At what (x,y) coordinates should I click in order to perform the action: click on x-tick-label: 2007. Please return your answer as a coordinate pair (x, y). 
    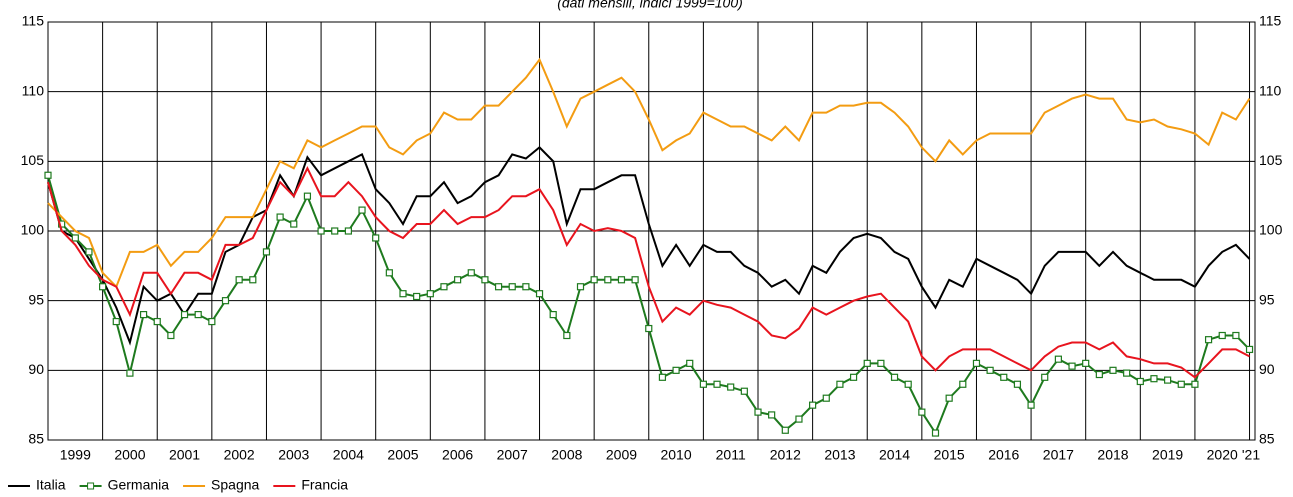
    Looking at the image, I should click on (512, 455).